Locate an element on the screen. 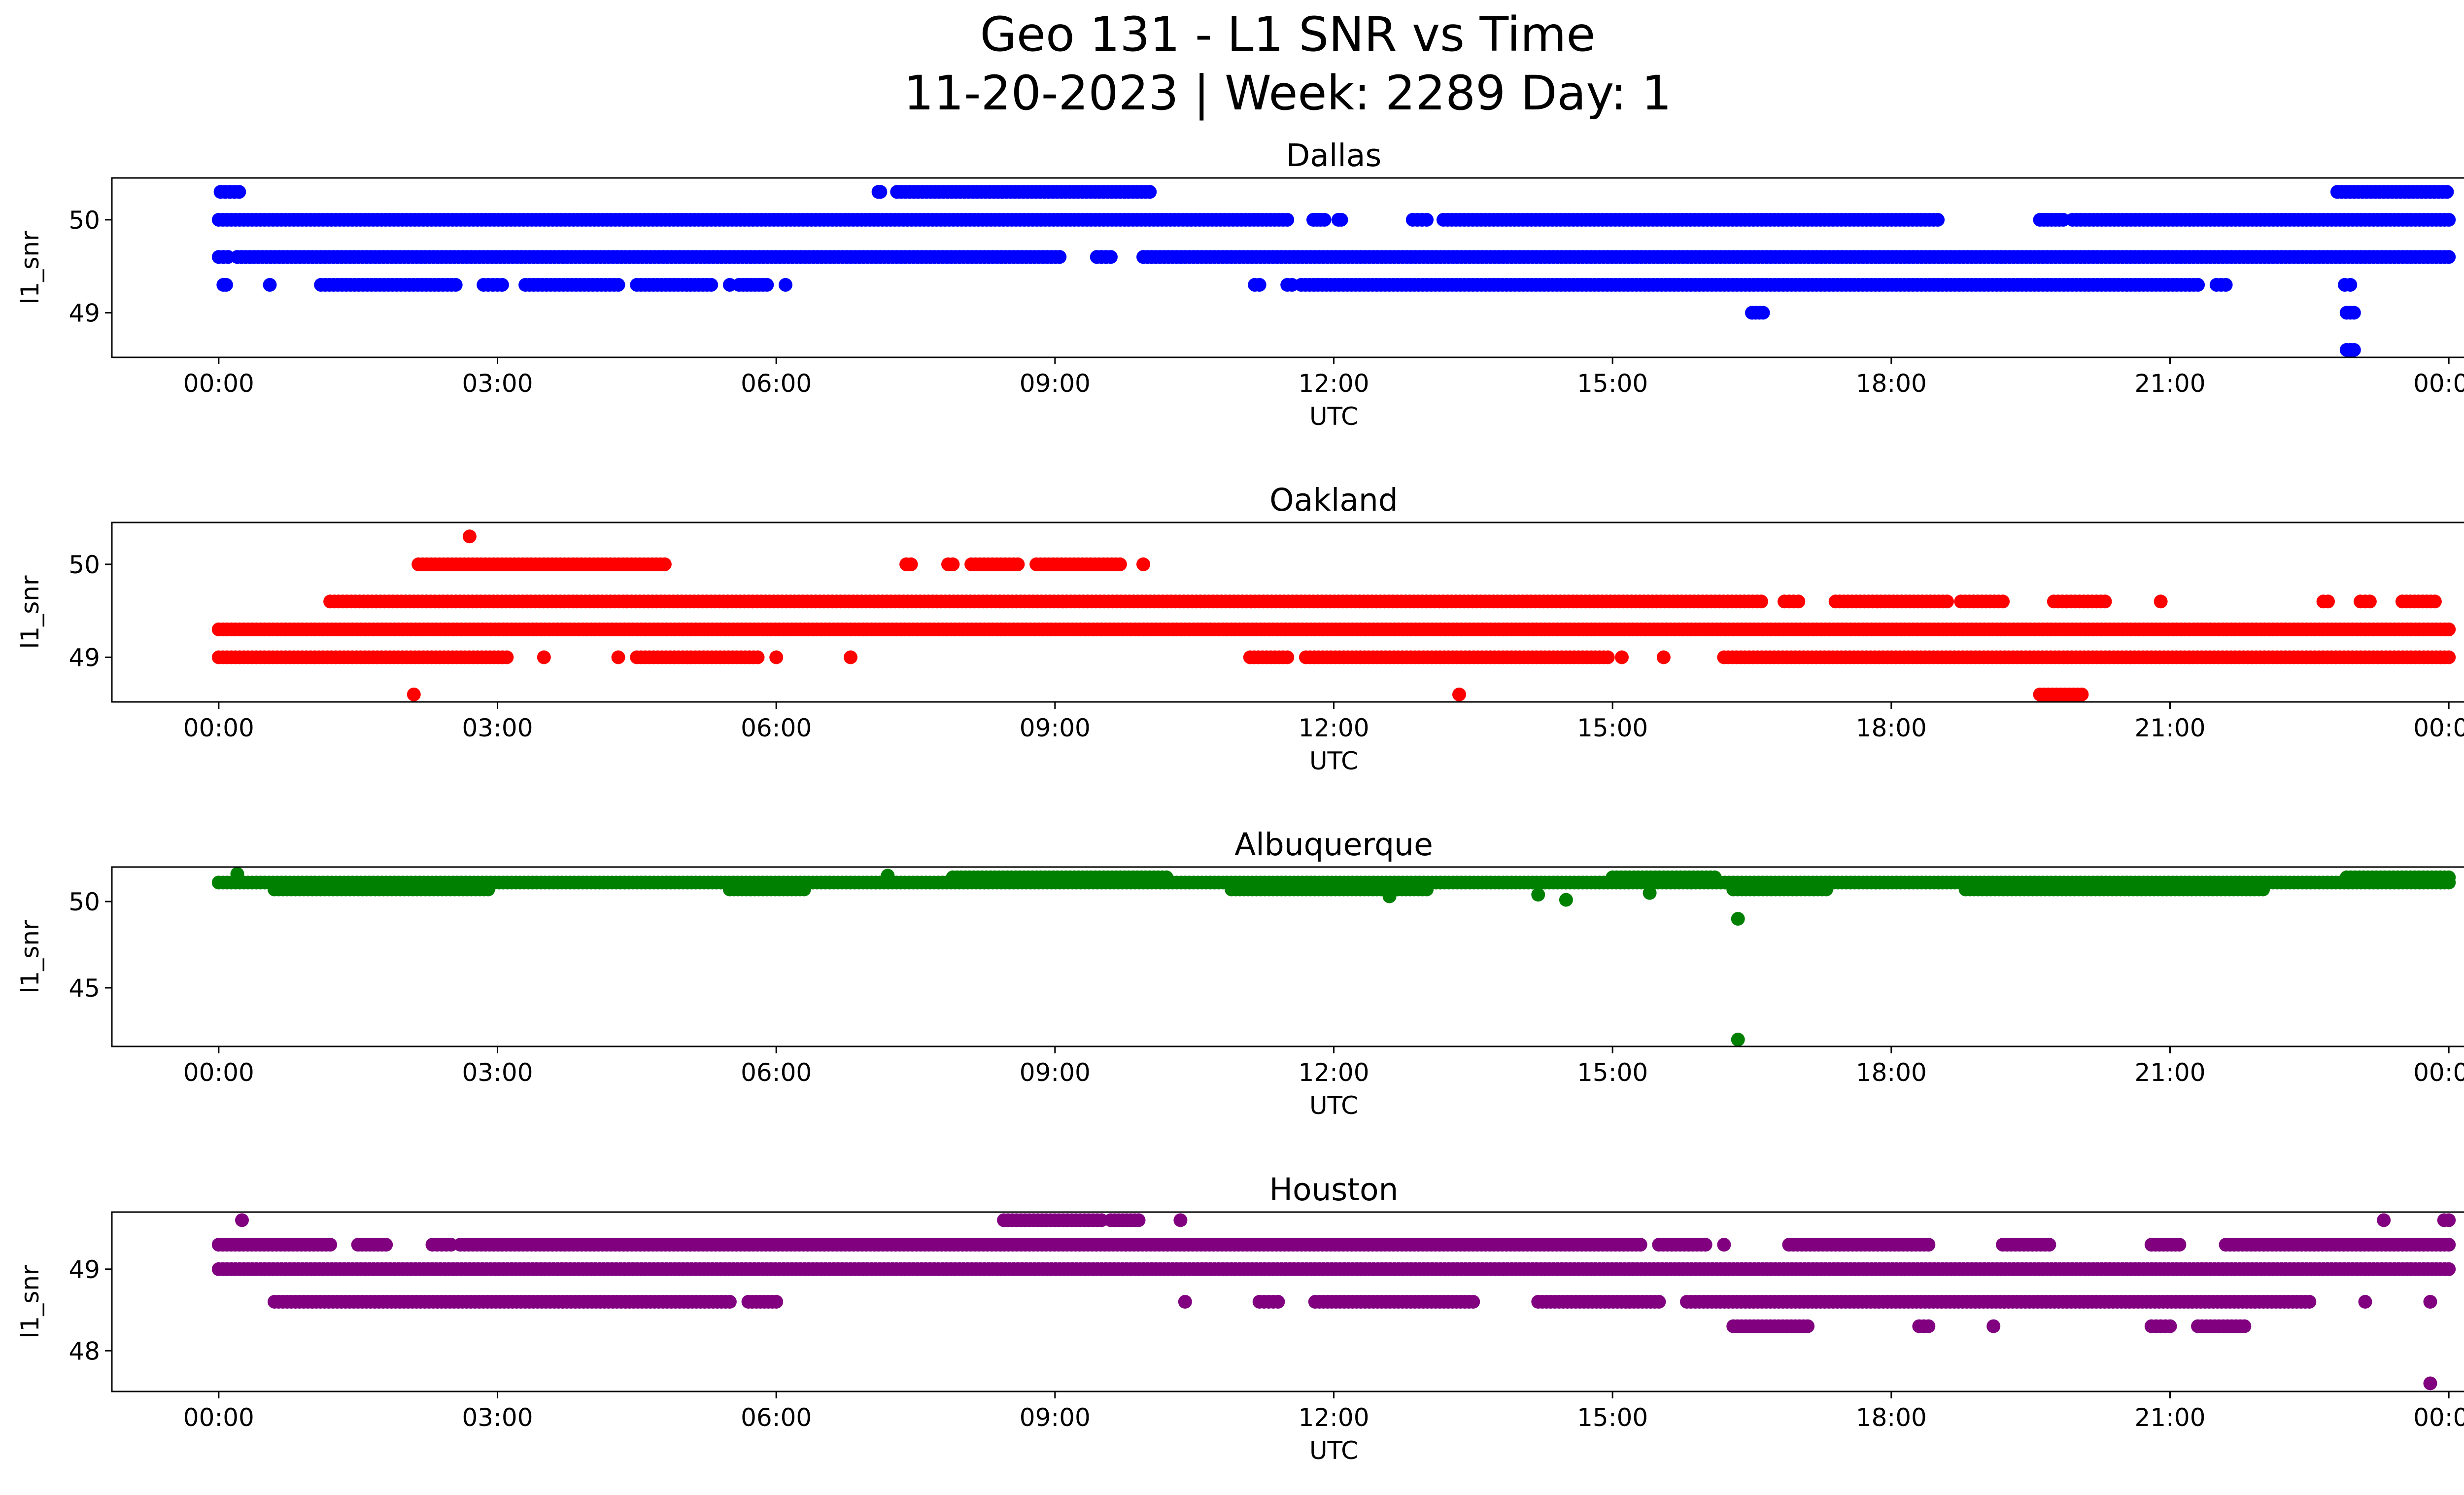 Image resolution: width=2464 pixels, height=1495 pixels. subplot-title: Albuquerque is located at coordinates (1333, 845).